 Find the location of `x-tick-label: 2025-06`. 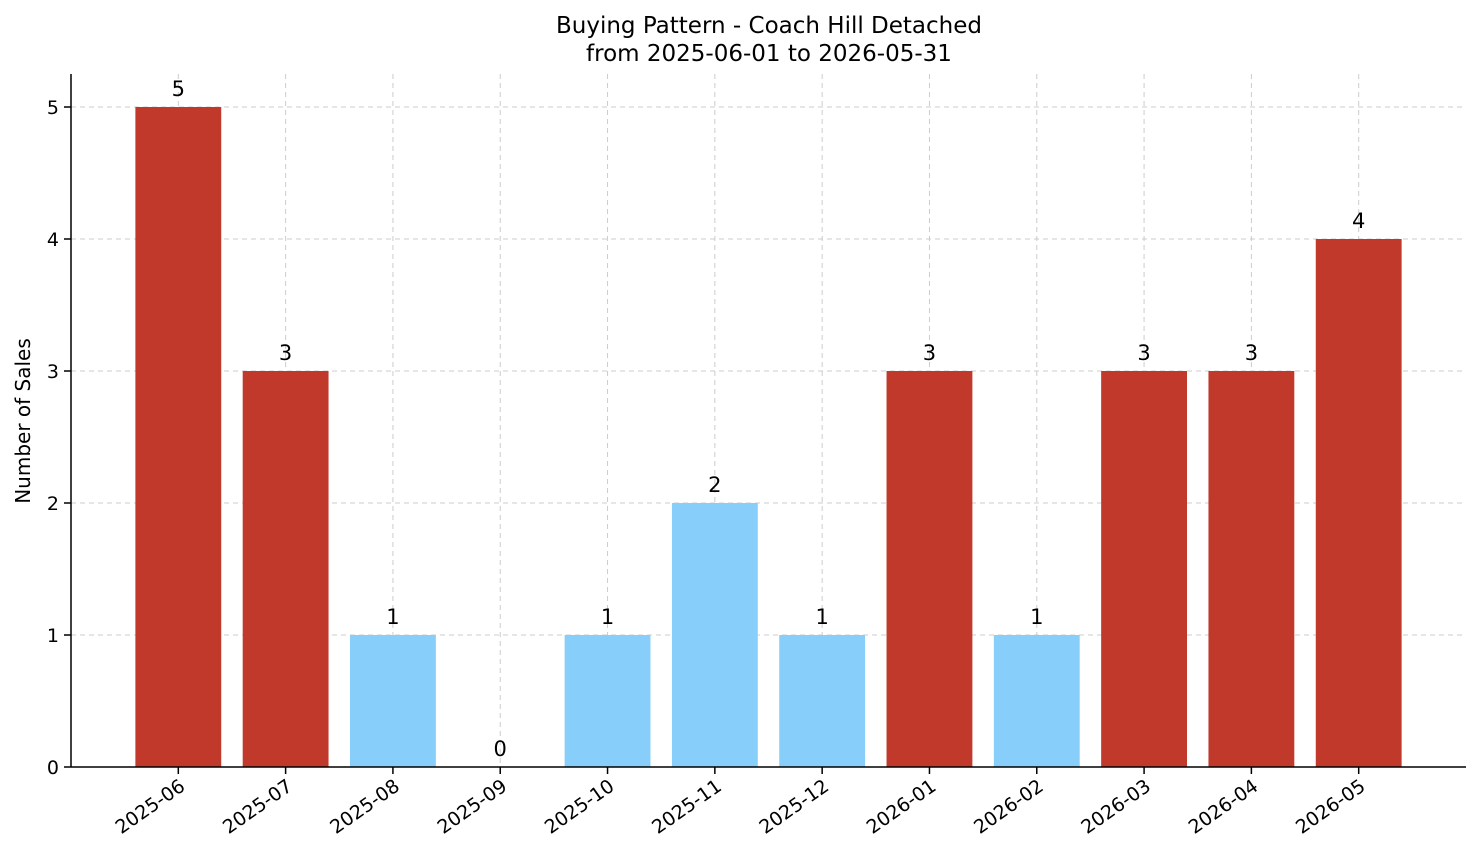

x-tick-label: 2025-06 is located at coordinates (151, 807).